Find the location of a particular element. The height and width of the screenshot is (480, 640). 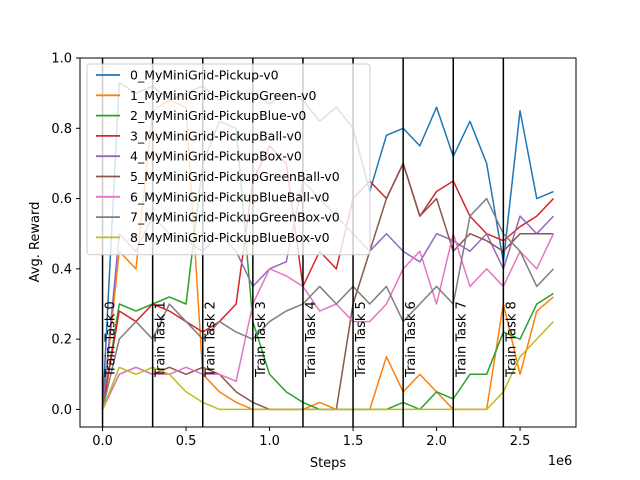

legend-label-7: 7_MyMiniGrid-PickupGreenBox-v0 is located at coordinates (235, 217).